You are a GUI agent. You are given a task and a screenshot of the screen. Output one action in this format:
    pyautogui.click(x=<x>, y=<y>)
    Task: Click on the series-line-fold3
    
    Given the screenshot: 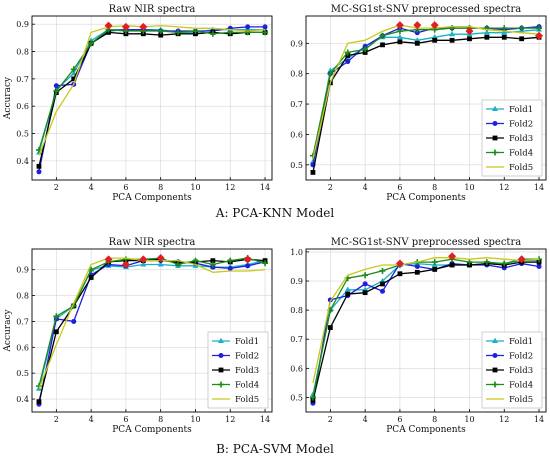 What is the action you would take?
    pyautogui.click(x=151, y=99)
    